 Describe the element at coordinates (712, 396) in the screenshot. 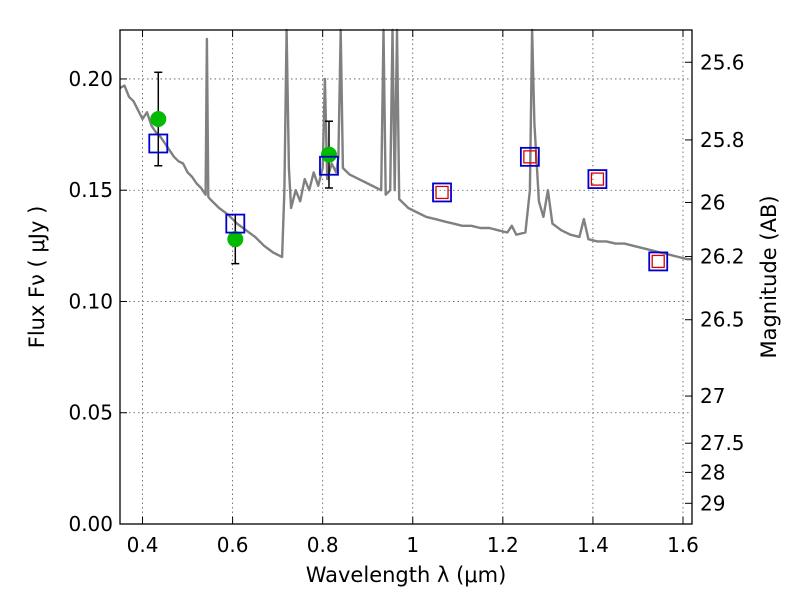

I see `right-tick-label: 27` at that location.